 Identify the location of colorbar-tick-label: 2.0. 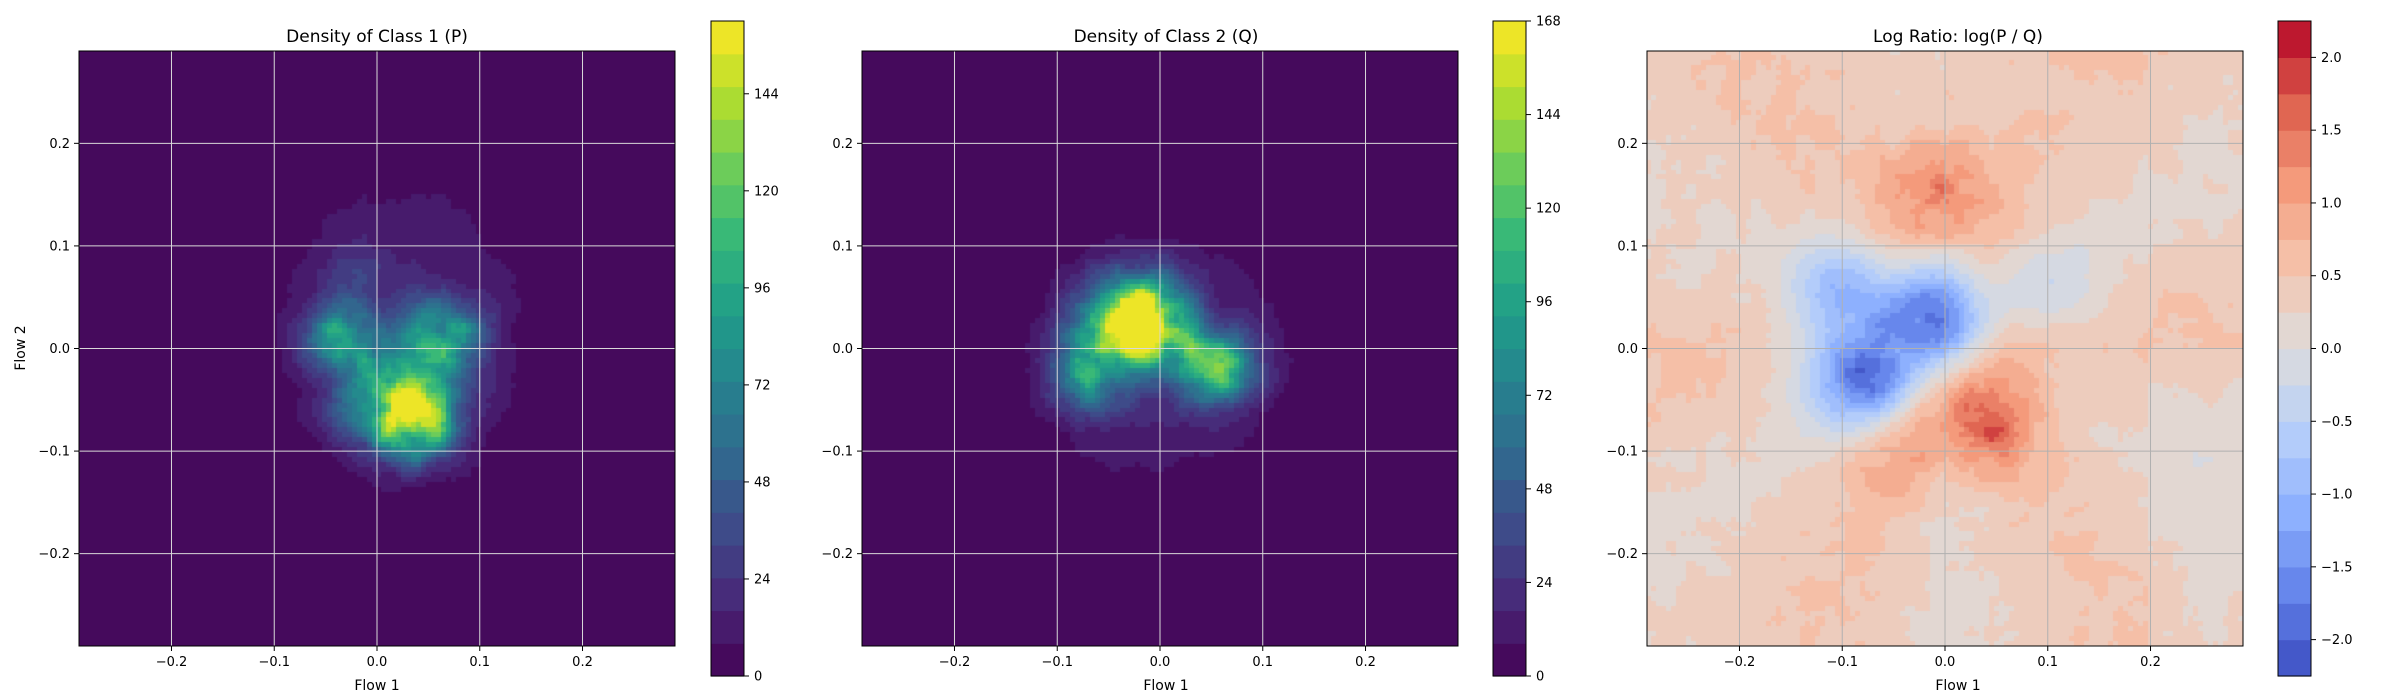
(2331, 58).